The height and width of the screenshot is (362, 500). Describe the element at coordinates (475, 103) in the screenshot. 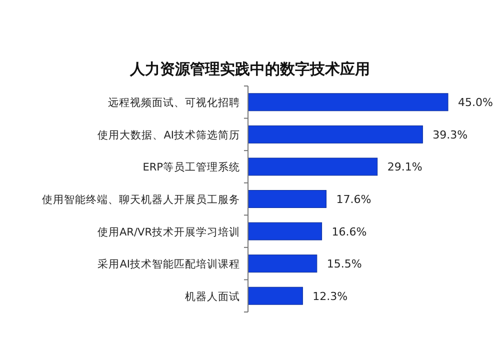

I see `data-label: 45.0%` at that location.